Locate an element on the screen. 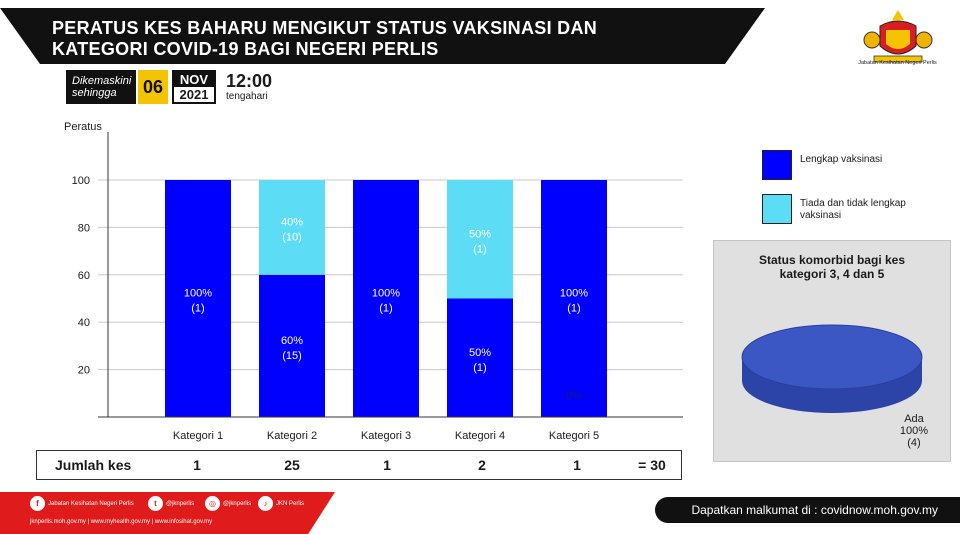 This screenshot has height=534, width=960. social-instagram: ◎ @jknperlis is located at coordinates (228, 503).